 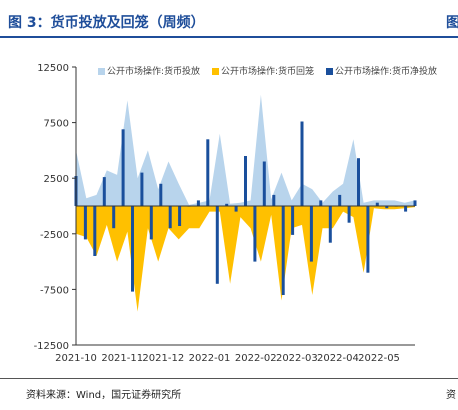 What do you see at coordinates (379, 358) in the screenshot?
I see `x-tick-label: 2022-05` at bounding box center [379, 358].